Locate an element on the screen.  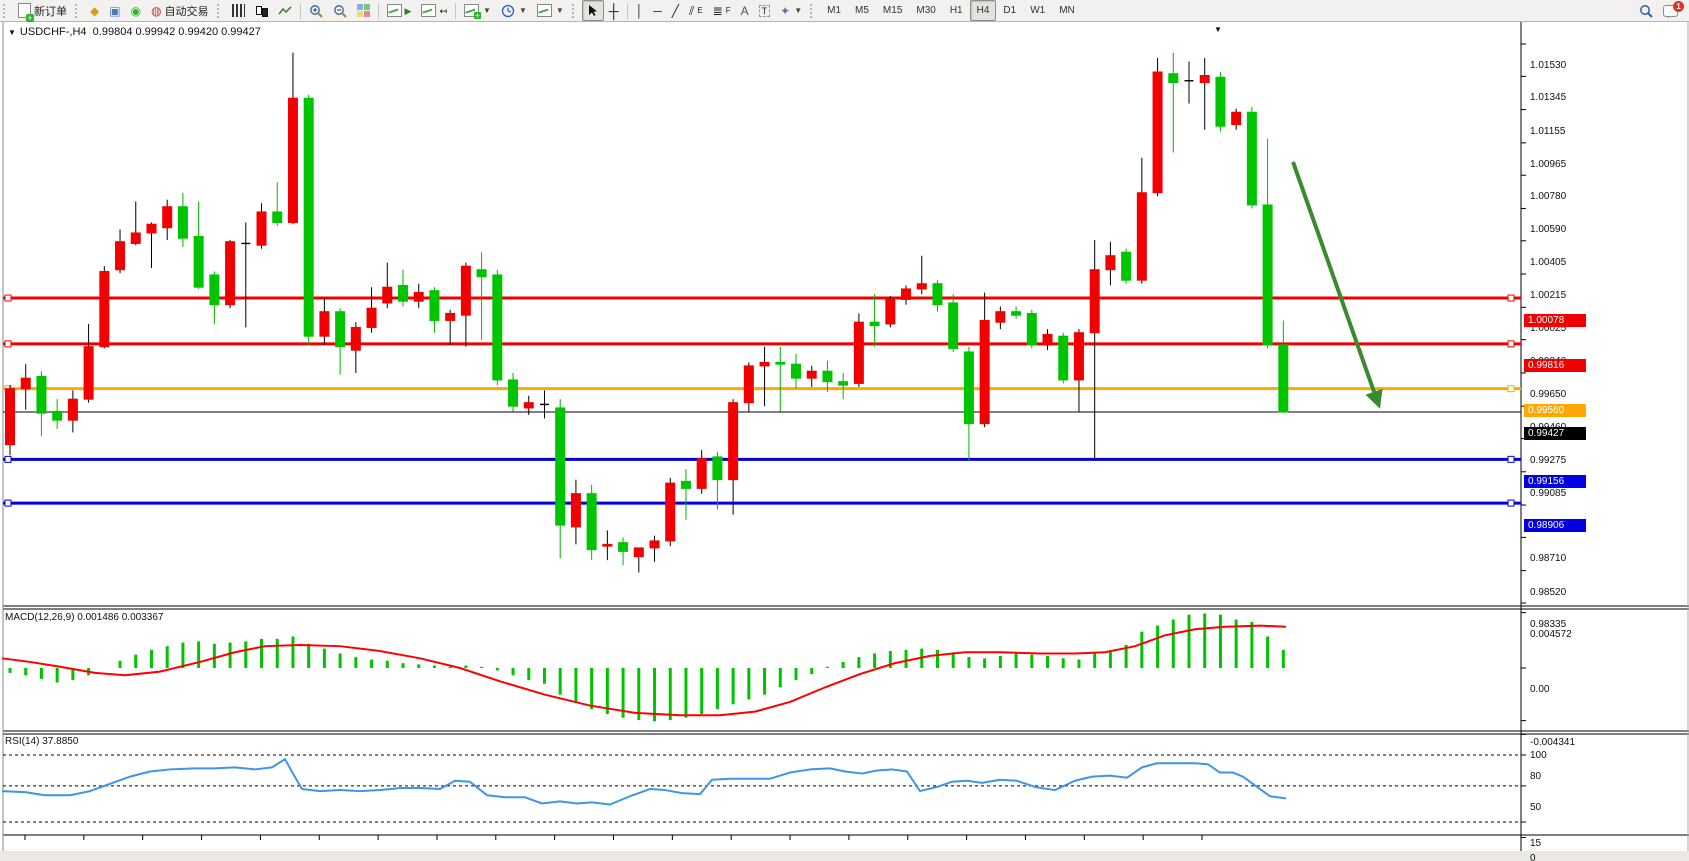
cursor-icon is located at coordinates (592, 10).